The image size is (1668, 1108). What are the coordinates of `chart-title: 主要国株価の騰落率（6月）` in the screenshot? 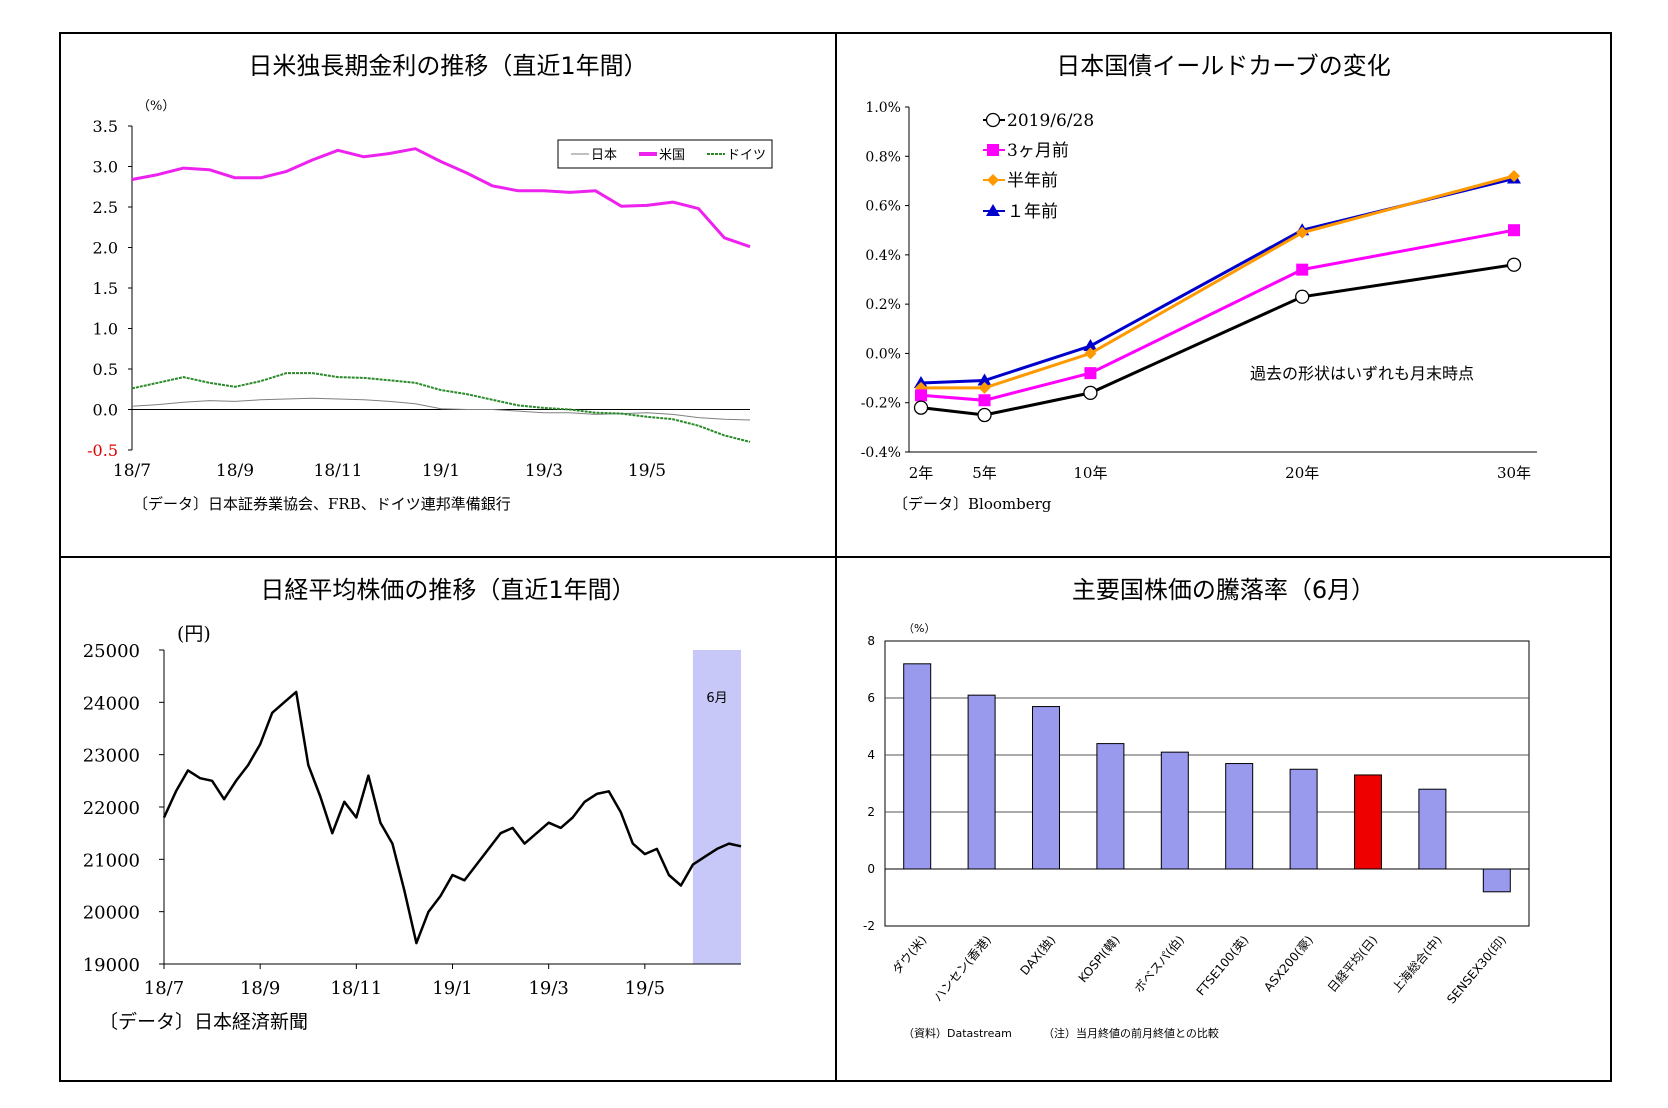 It's located at (1223, 590).